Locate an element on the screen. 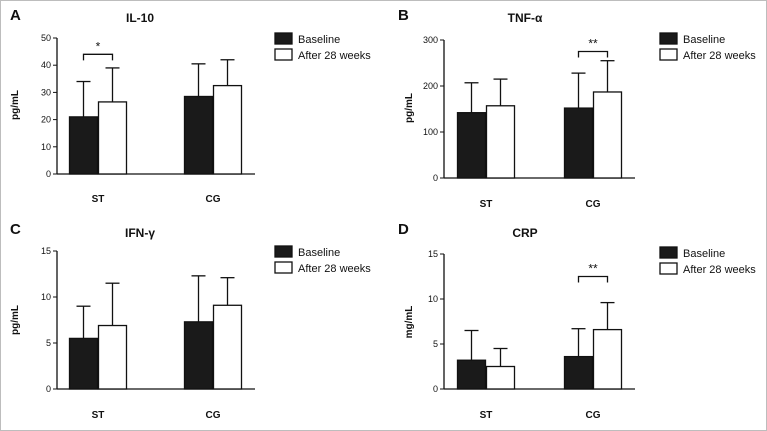  panel-d: D CRP is located at coordinates (468, 230).